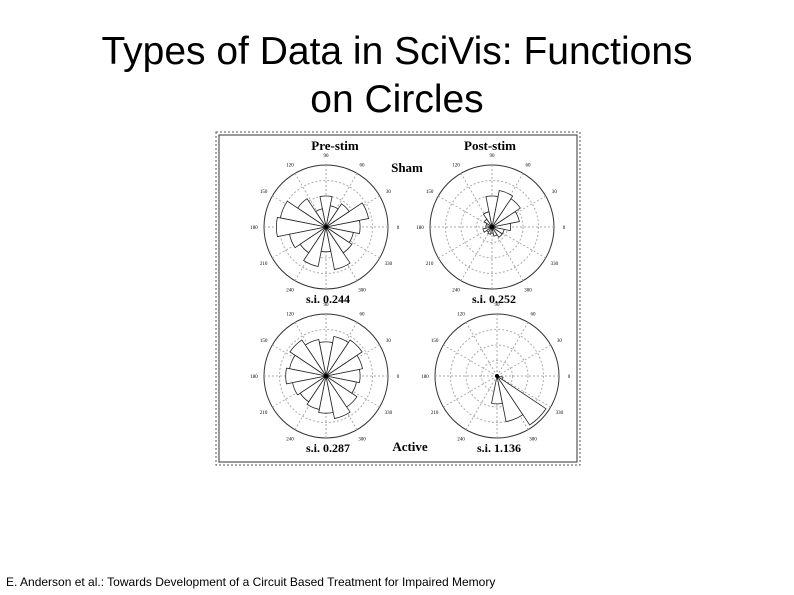 The width and height of the screenshot is (794, 595). Describe the element at coordinates (499, 448) in the screenshot. I see `si-label: s.i. 1.136` at that location.